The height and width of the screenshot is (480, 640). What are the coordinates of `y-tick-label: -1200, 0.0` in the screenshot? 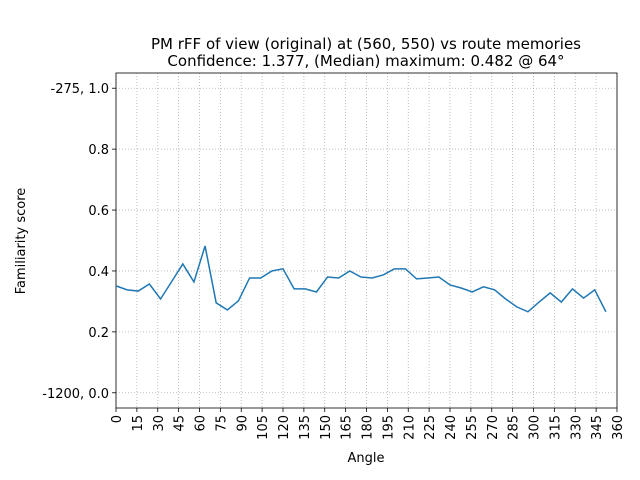 It's located at (75, 394).